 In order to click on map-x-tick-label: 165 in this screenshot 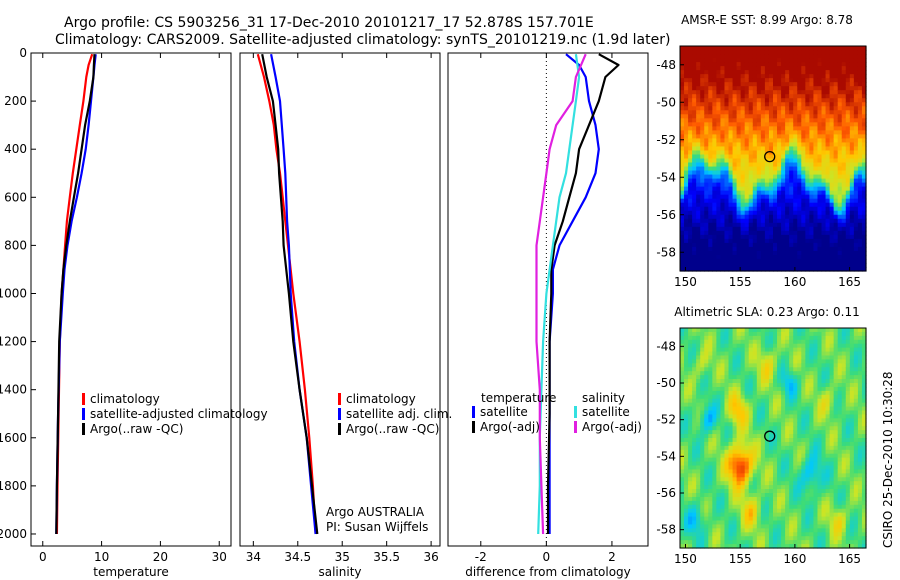, I will do `click(849, 282)`.